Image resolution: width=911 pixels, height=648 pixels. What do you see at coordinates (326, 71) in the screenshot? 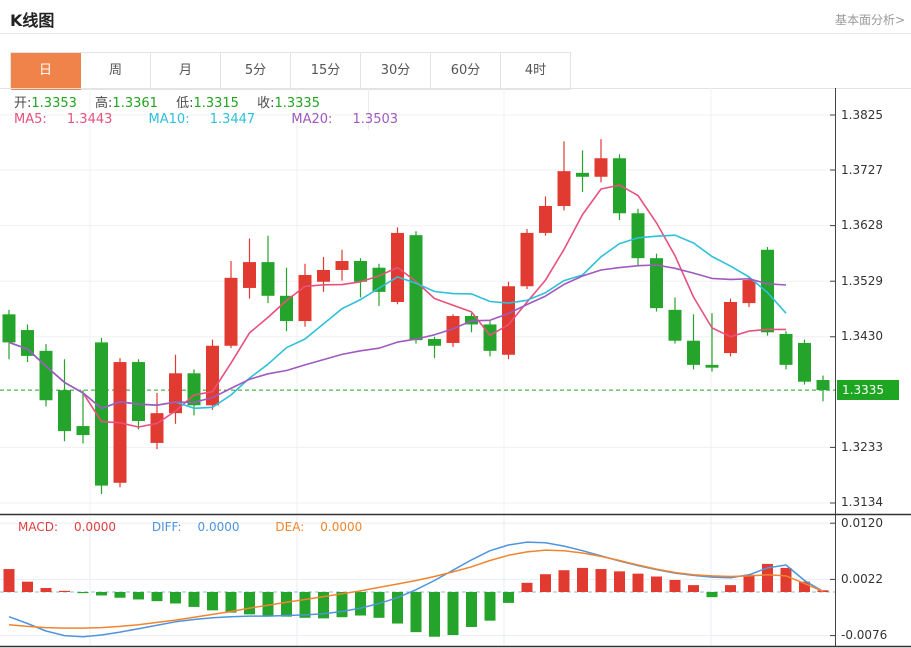
I see `tab-15分: 15分` at bounding box center [326, 71].